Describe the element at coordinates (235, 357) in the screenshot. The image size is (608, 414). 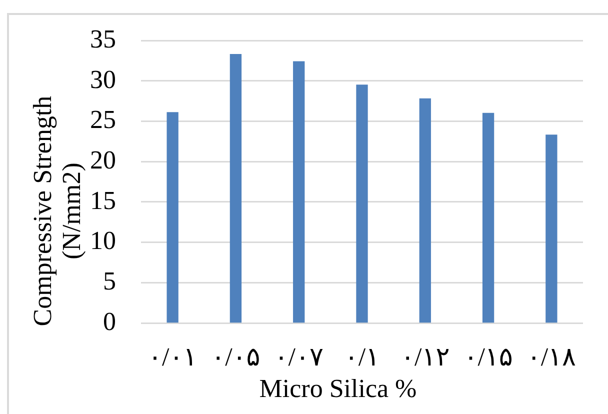
I see `x-tick-label: ۰/۰۵` at that location.